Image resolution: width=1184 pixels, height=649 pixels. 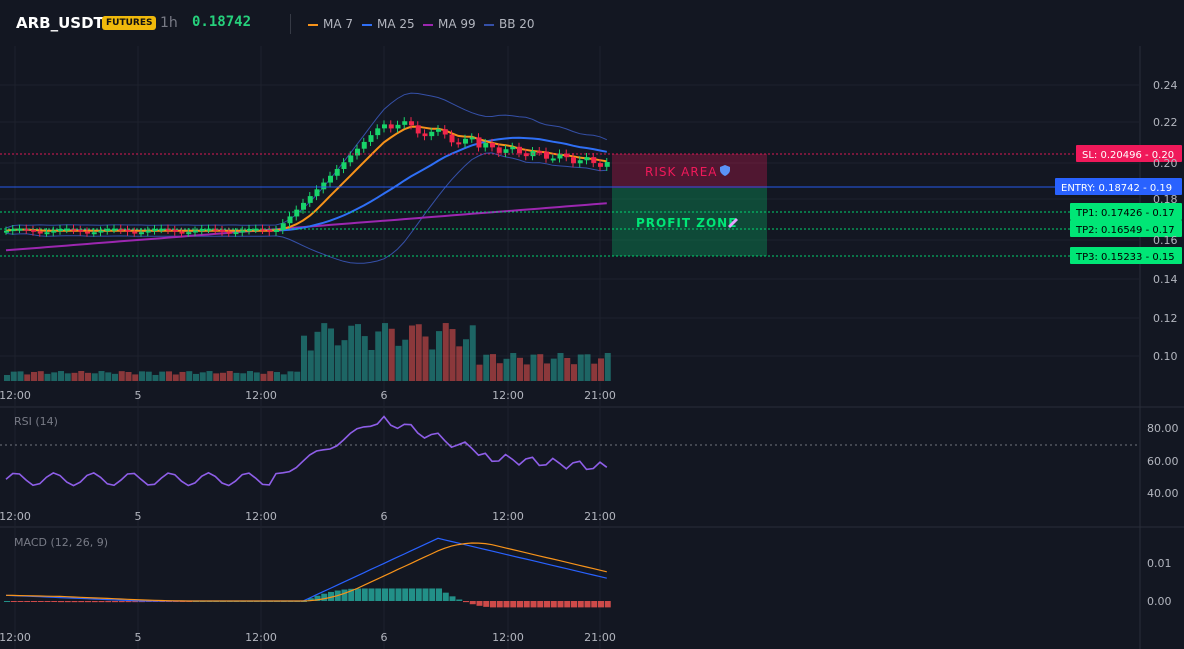 I want to click on header-divider, so click(x=290, y=24).